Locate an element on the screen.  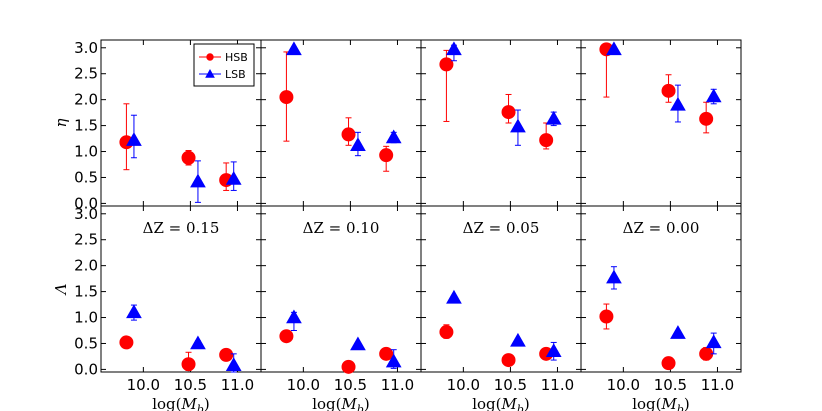
delta-z-annotation: ΔZ = 0.10 is located at coordinates (341, 228).